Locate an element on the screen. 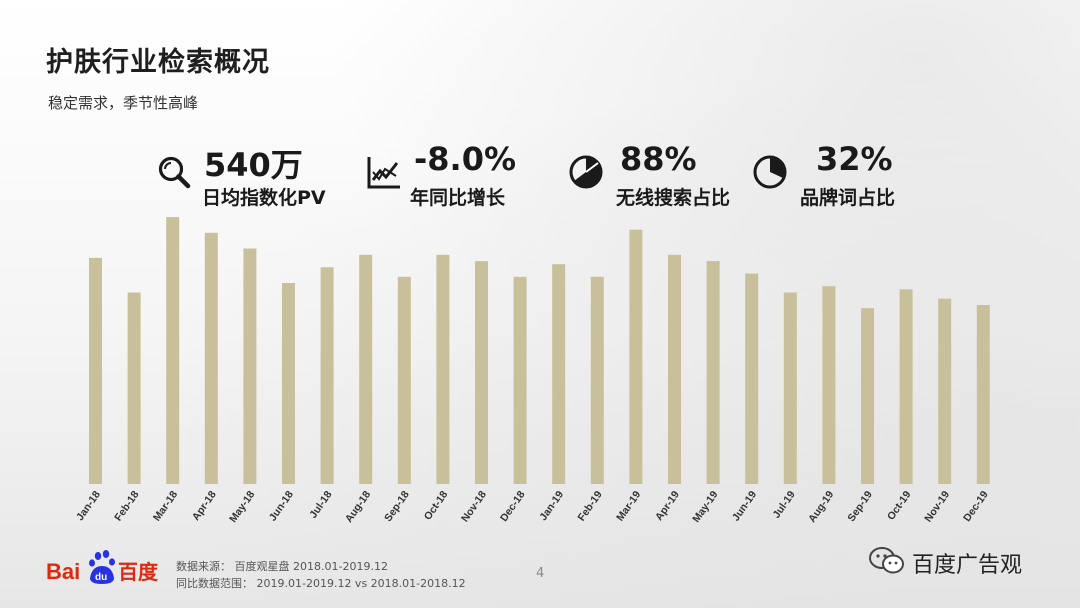 The width and height of the screenshot is (1080, 608). x-tick-label: Aug-18 is located at coordinates (358, 507).